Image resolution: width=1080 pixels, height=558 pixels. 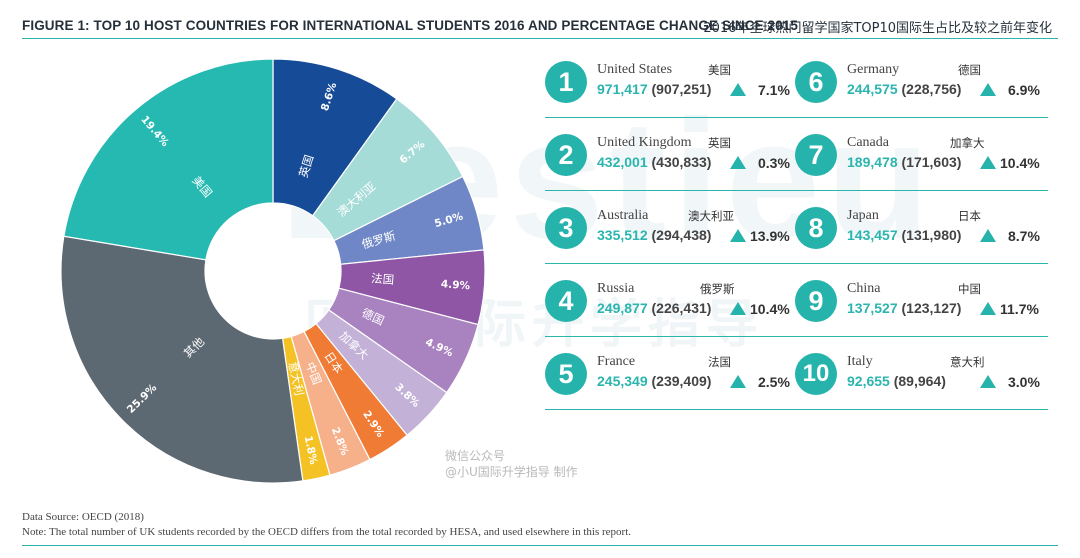 I want to click on country-name-chinese: 德国, so click(x=969, y=70).